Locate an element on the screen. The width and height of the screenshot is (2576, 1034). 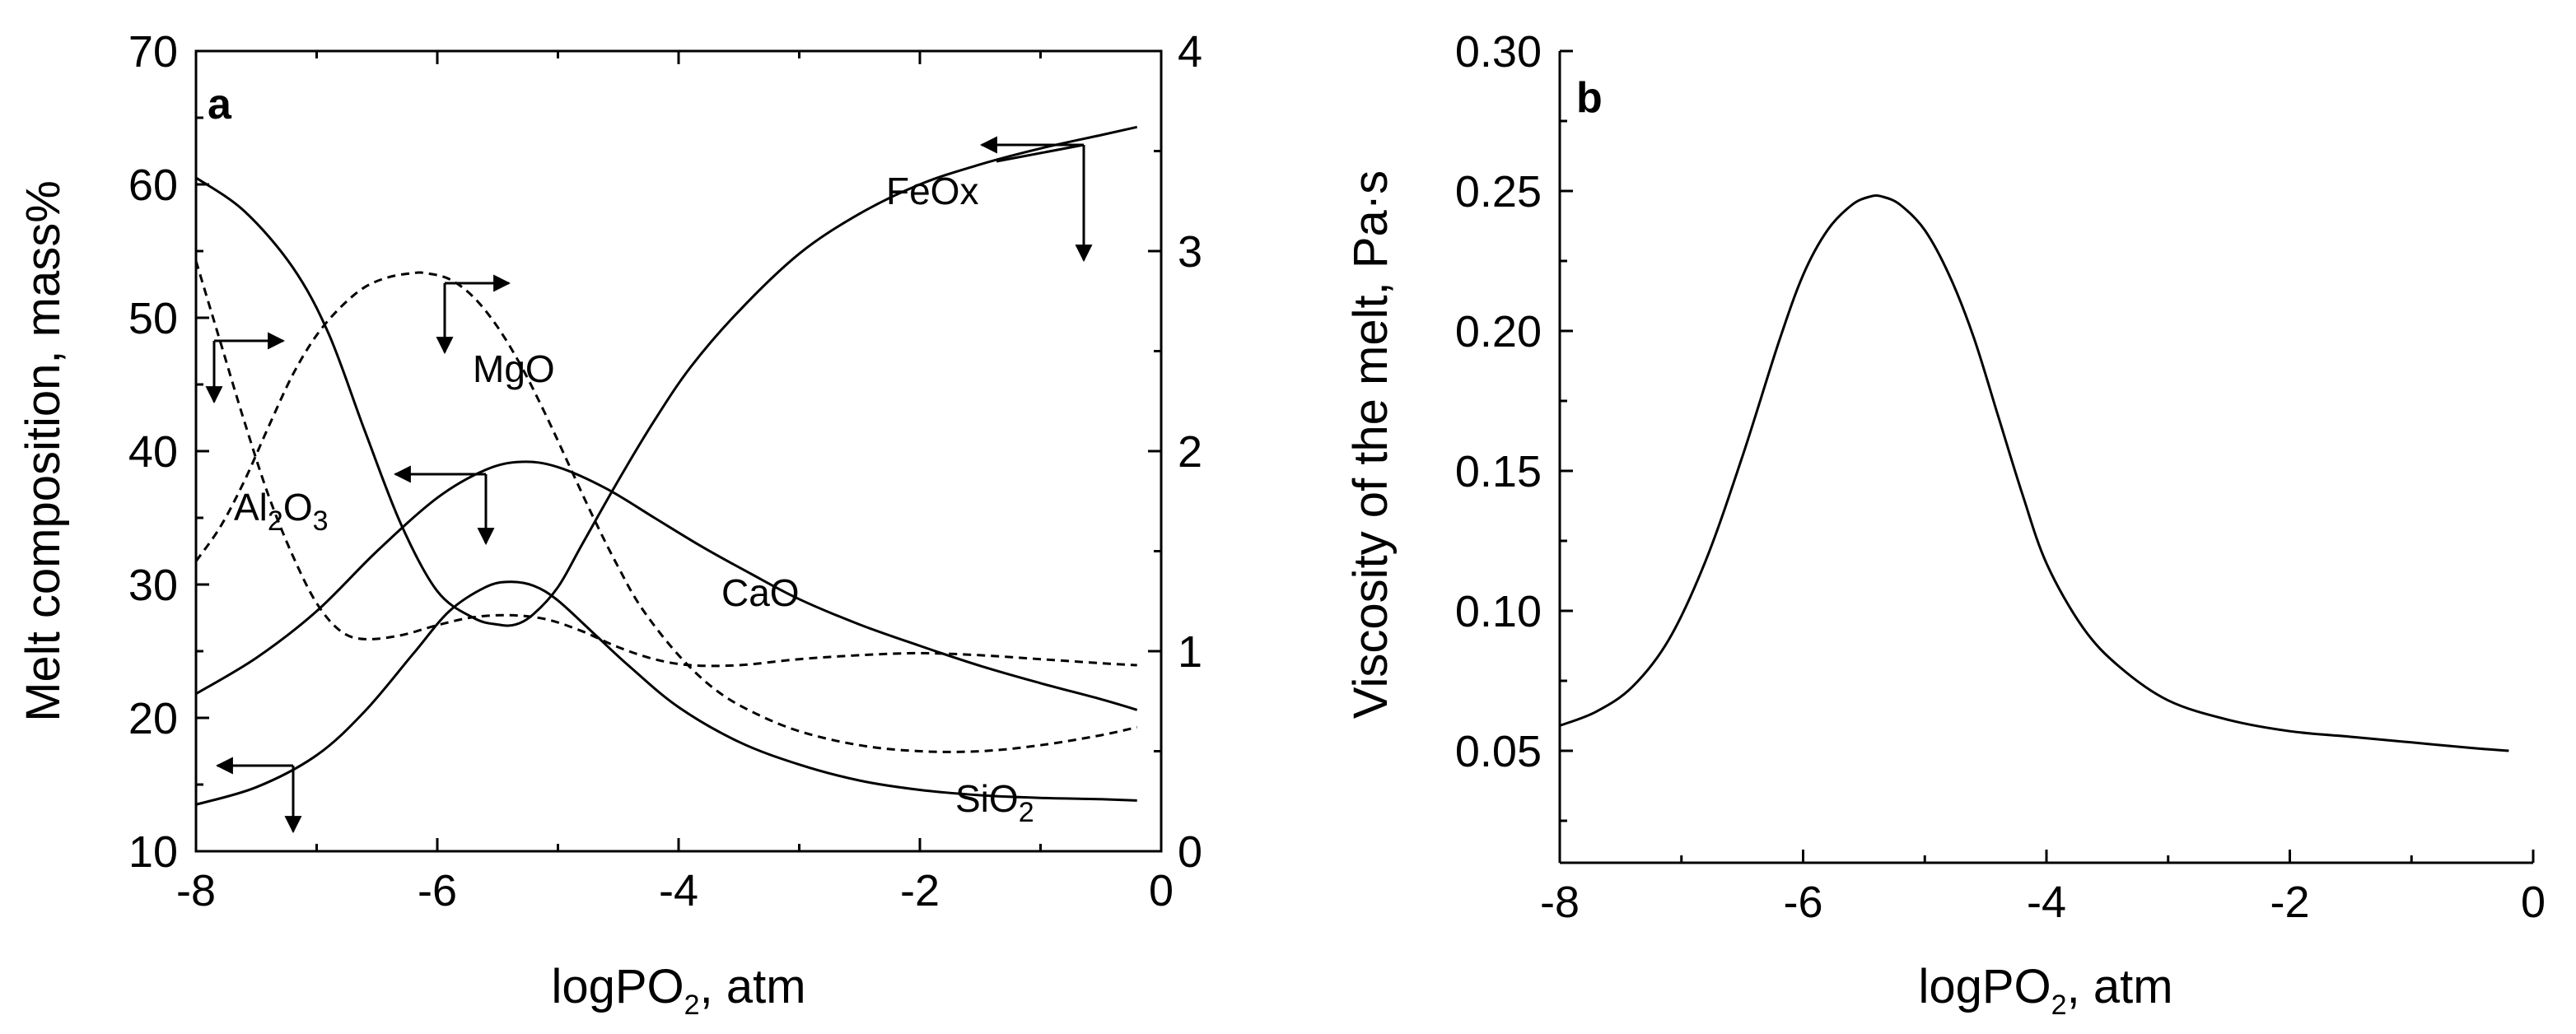
panel-a-letter: a is located at coordinates (220, 104).